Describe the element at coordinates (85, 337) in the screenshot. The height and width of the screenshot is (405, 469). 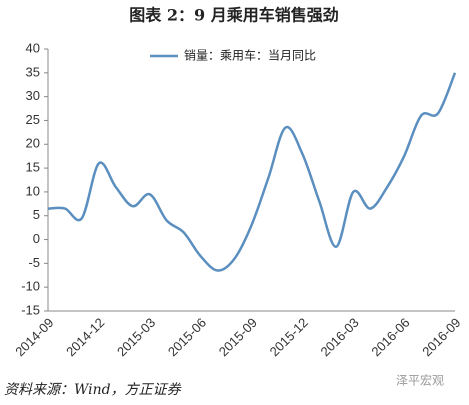
I see `x-tick-label: 2014-12` at that location.